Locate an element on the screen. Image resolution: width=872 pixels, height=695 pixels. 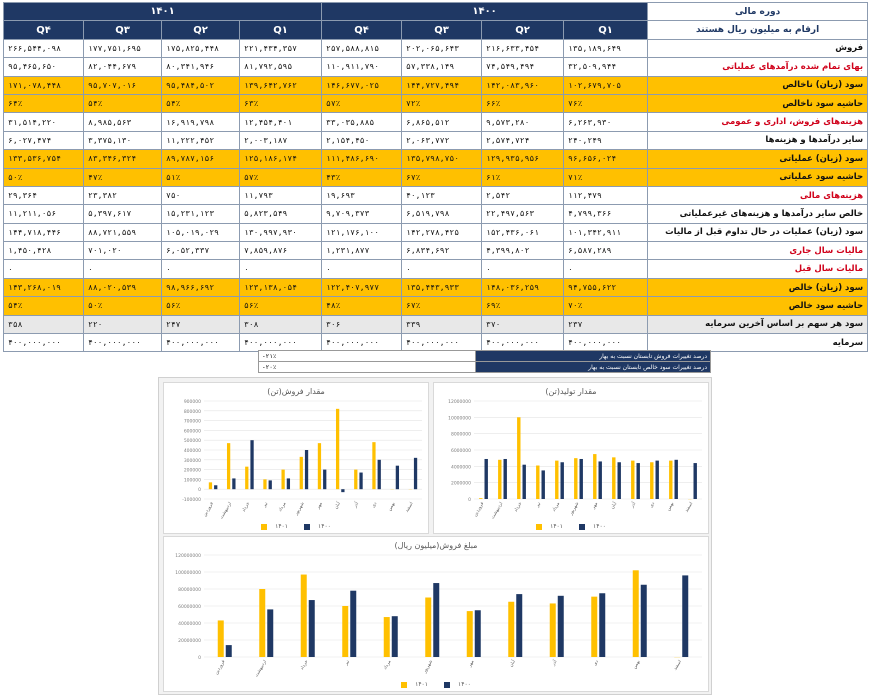
table-cell: ۷۰۱,۰۲۰ is located at coordinates (123, 251).